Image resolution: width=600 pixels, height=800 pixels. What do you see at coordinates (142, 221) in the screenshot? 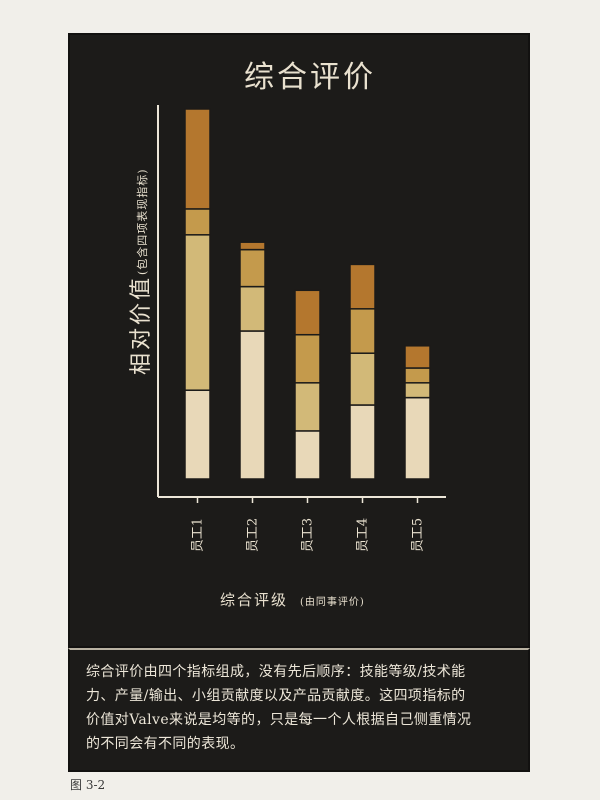
I see `y-axis-label-note: (包含四项表现指标)` at bounding box center [142, 221].